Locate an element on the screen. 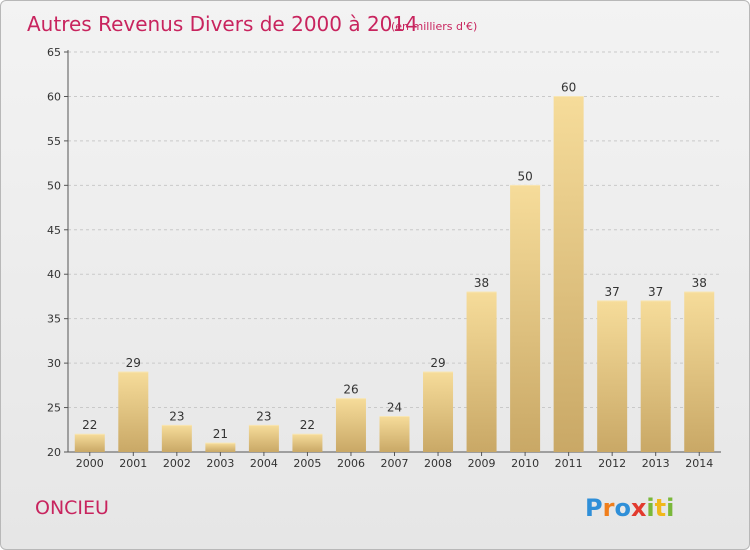 This screenshot has height=550, width=750. bar-2010 is located at coordinates (525, 319).